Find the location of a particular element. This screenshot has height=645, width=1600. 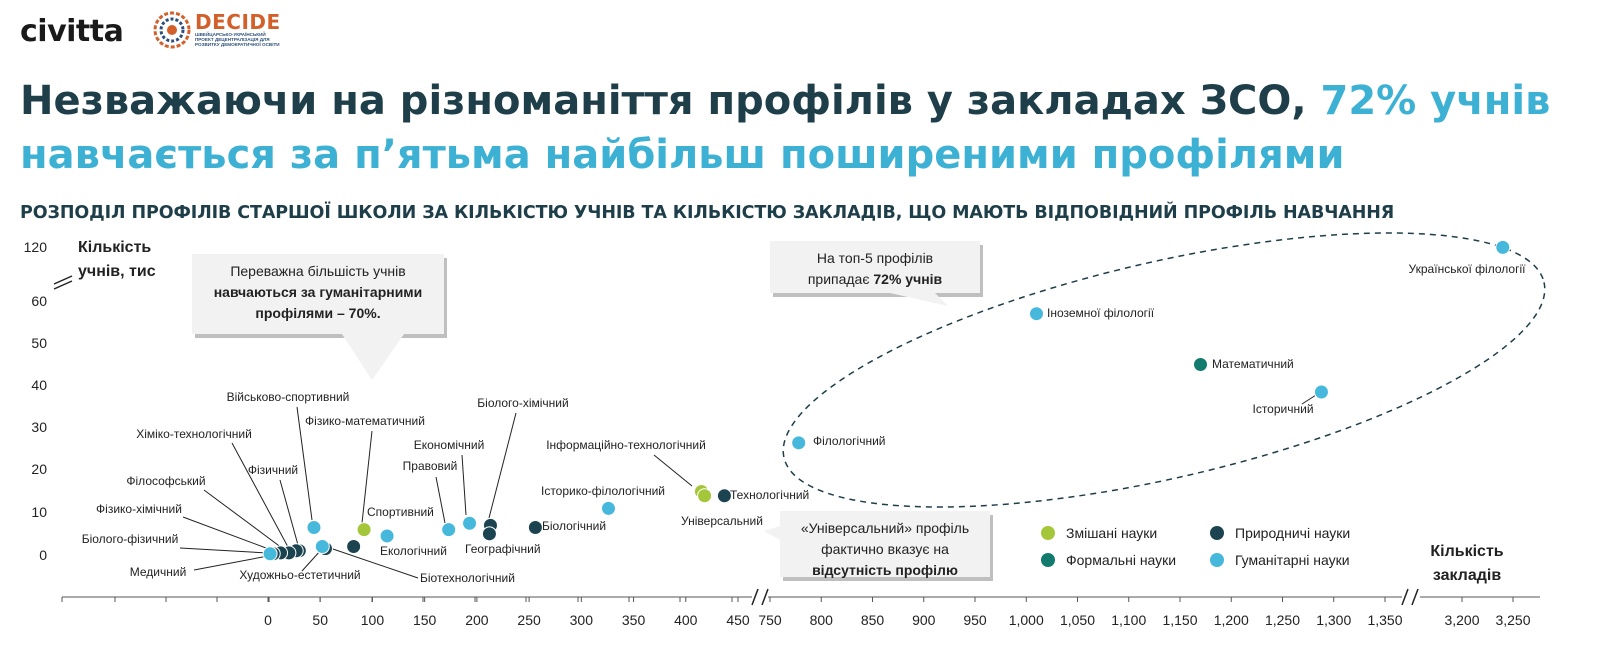

data-label: Військово-спортивний is located at coordinates (288, 397).